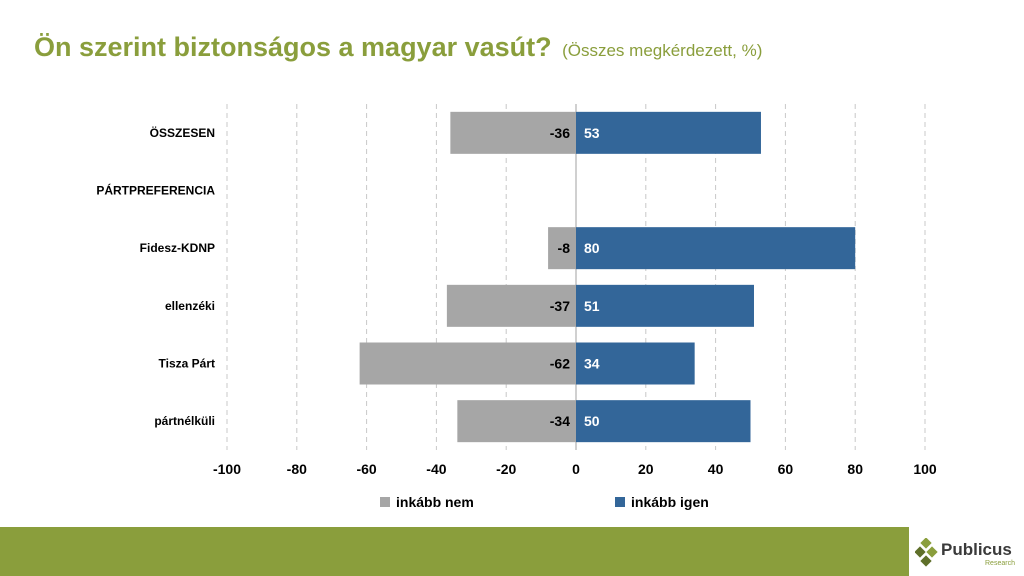 This screenshot has width=1024, height=576. I want to click on x-tick-label: -100, so click(227, 469).